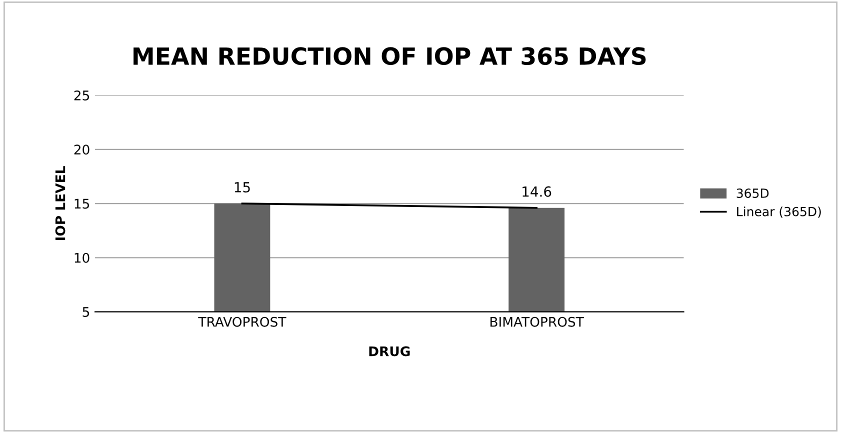  I want to click on y-tick-label: 15, so click(82, 203).